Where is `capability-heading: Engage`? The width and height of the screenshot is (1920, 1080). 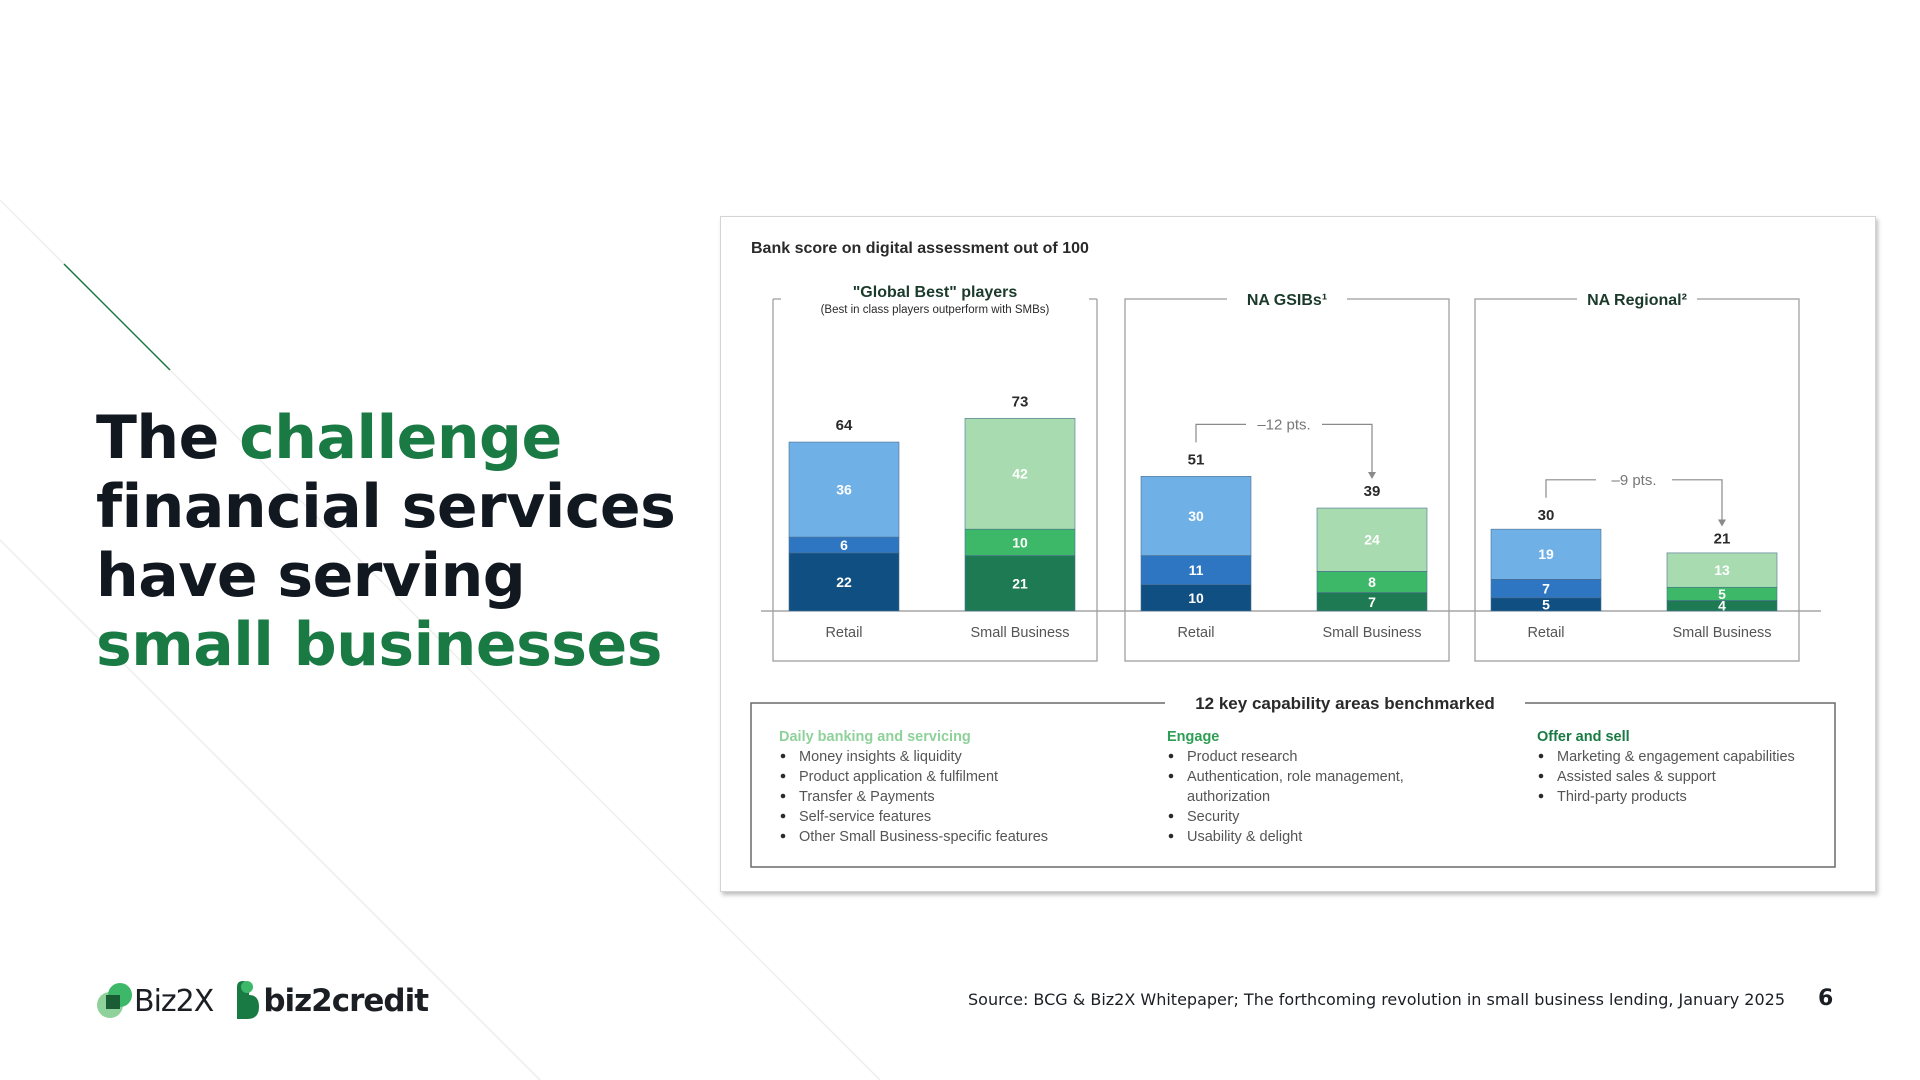 capability-heading: Engage is located at coordinates (1193, 737).